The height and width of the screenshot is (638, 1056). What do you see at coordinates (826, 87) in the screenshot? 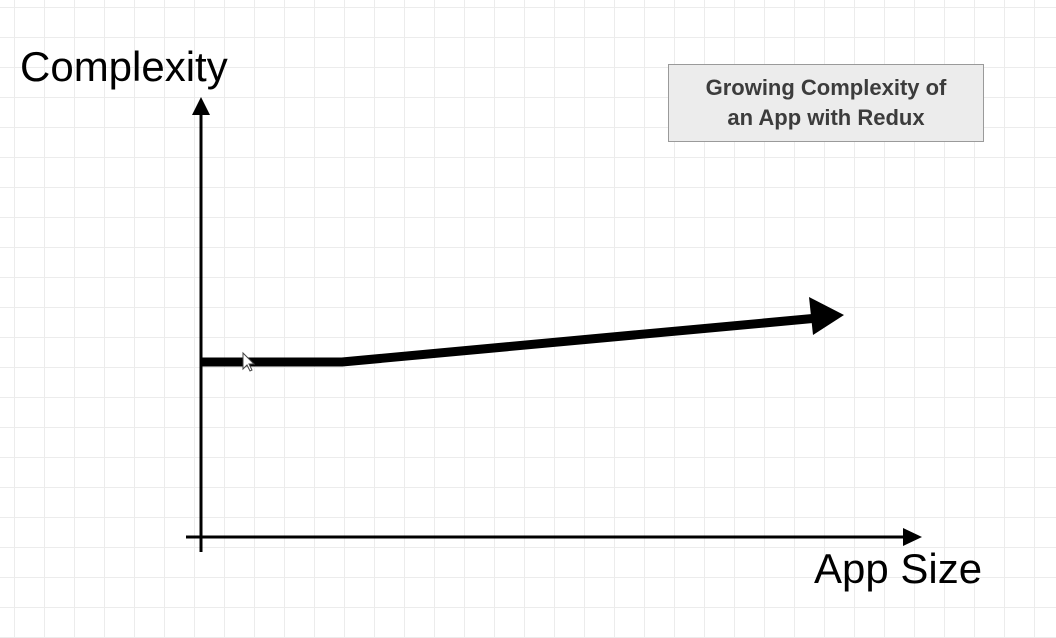
I see `diagram-title-line-1: Growing Complexity of` at bounding box center [826, 87].